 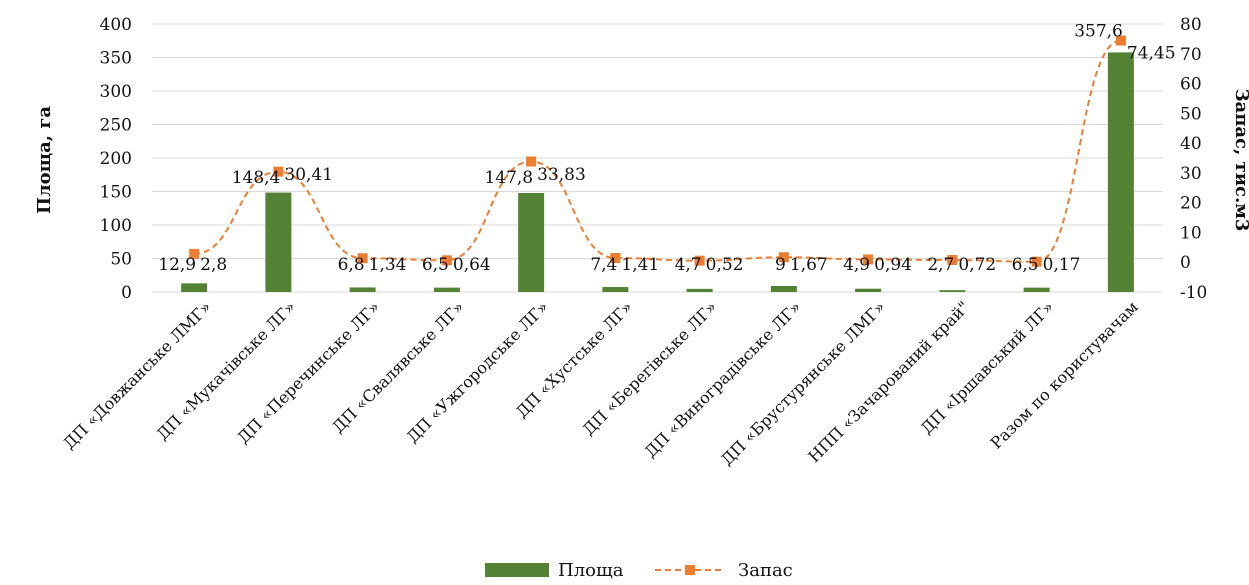 I want to click on line-data-label: 0,17, so click(x=1062, y=265).